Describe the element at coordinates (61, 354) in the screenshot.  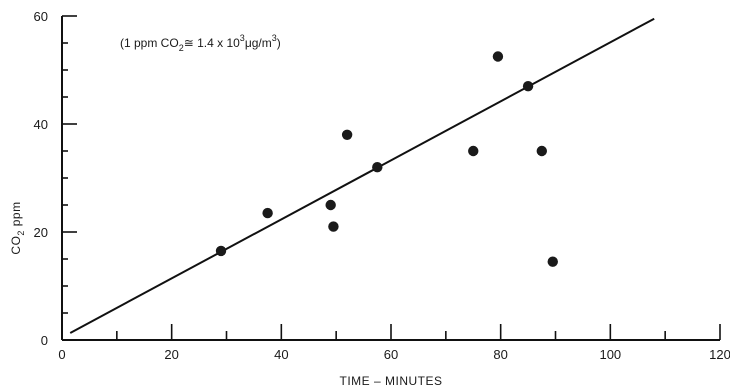
I see `x-tick-label: 0` at that location.